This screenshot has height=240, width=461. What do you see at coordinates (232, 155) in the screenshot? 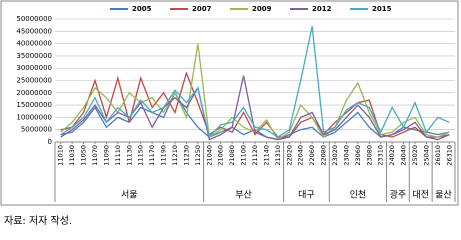
I see `x-tick-label: 21080` at bounding box center [232, 155].